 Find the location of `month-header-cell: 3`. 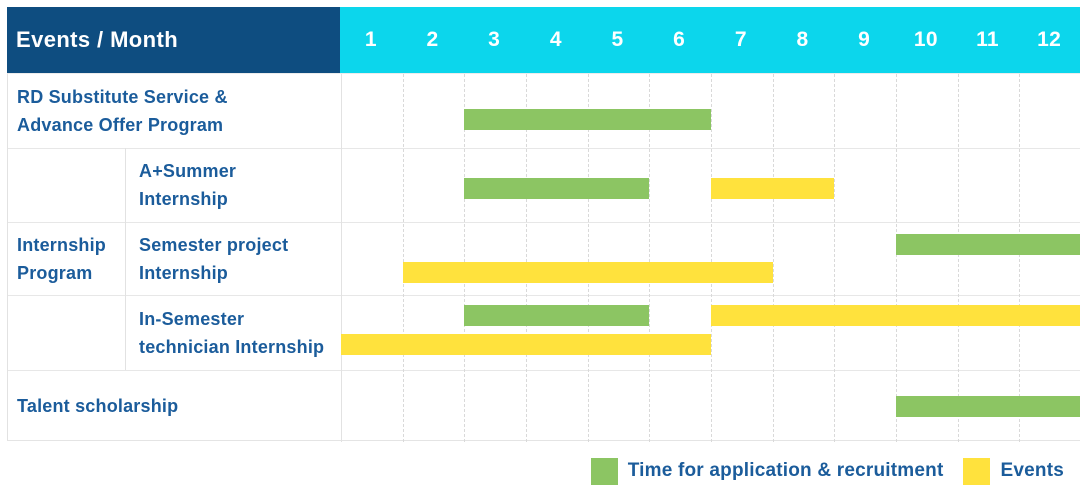

month-header-cell: 3 is located at coordinates (494, 39).